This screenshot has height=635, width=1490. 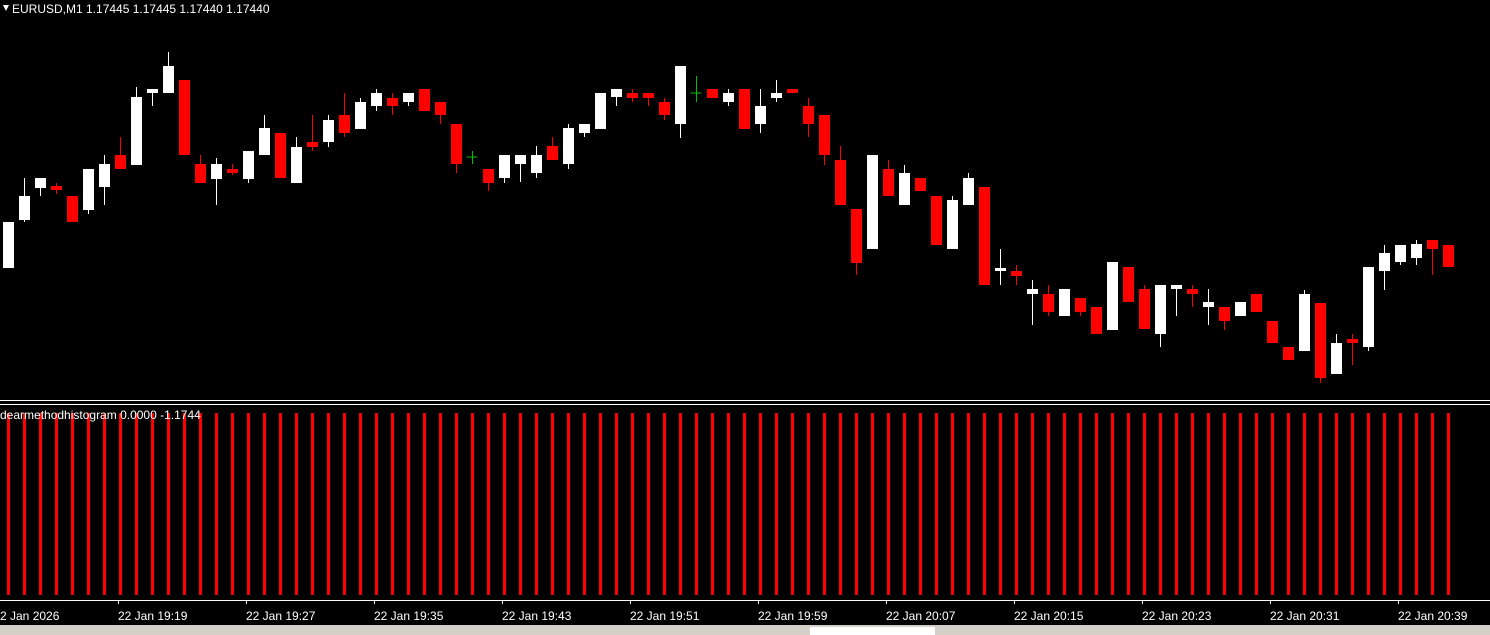 What do you see at coordinates (1049, 616) in the screenshot?
I see `time-label: 22 Jan 20:15` at bounding box center [1049, 616].